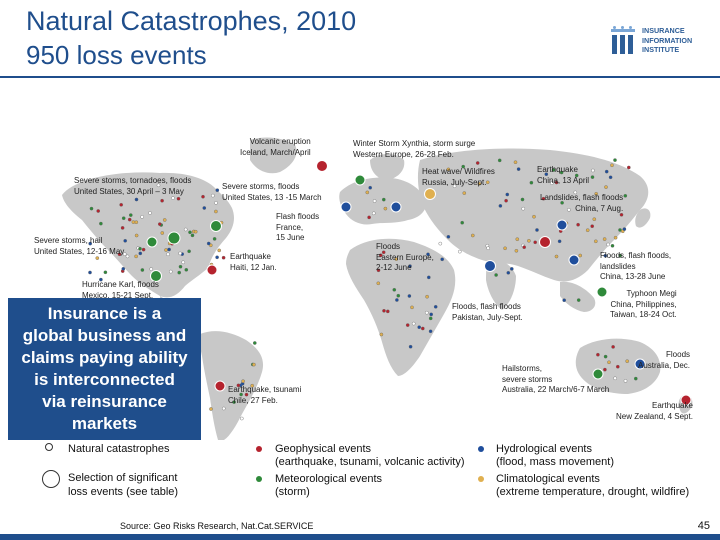 Image resolution: width=720 pixels, height=540 pixels. I want to click on annotation-landslides-china: Landslides, flash floods China, 7 Aug., so click(582, 203).